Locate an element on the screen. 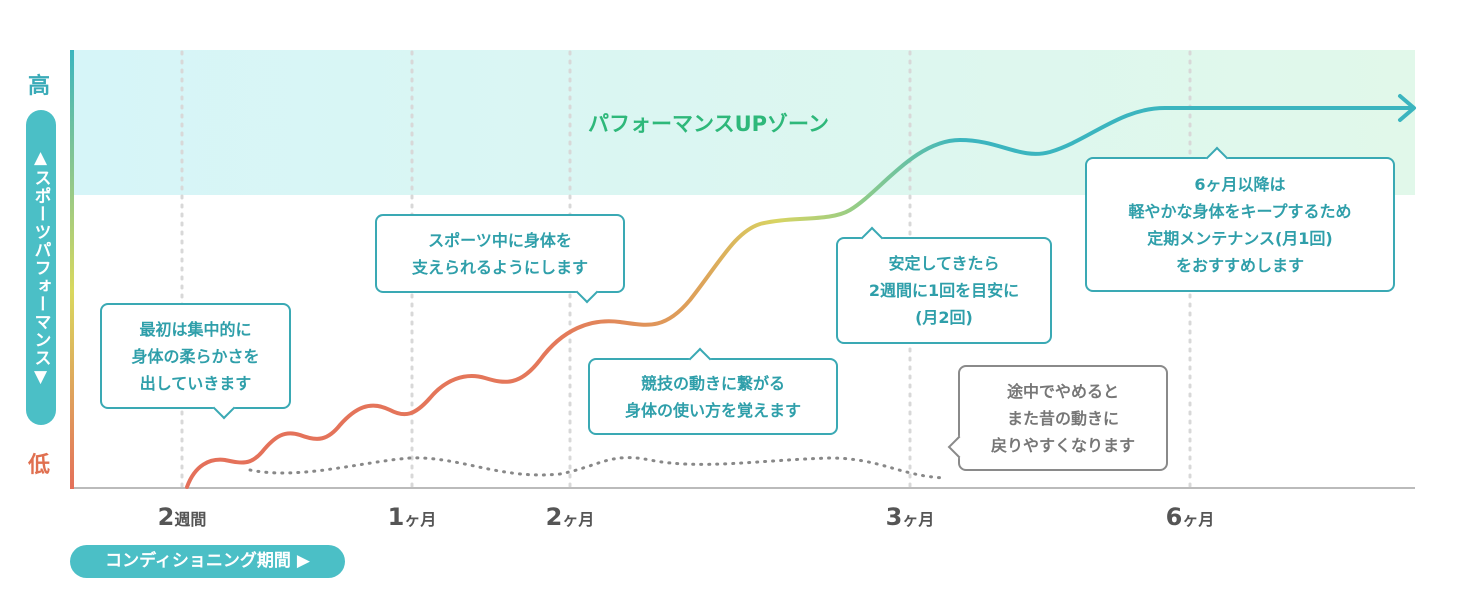 The height and width of the screenshot is (600, 1460). arrow-head-icon is located at coordinates (1407, 108).